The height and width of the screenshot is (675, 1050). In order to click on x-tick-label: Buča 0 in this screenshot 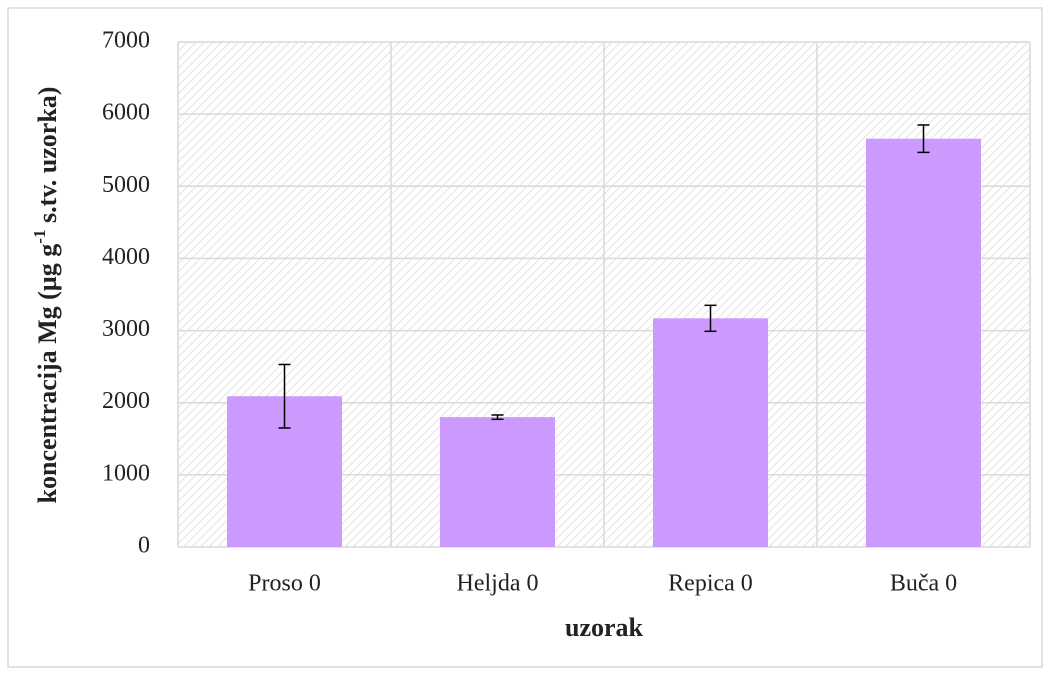, I will do `click(923, 584)`.